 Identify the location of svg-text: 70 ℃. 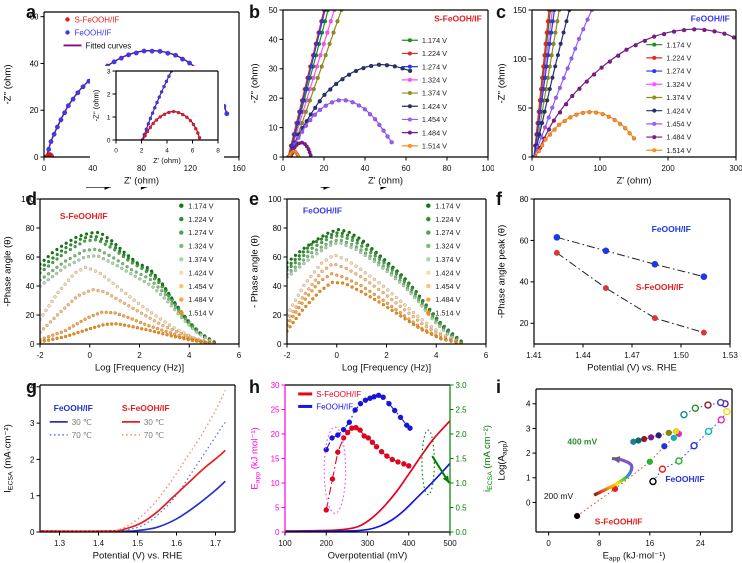
(154, 435).